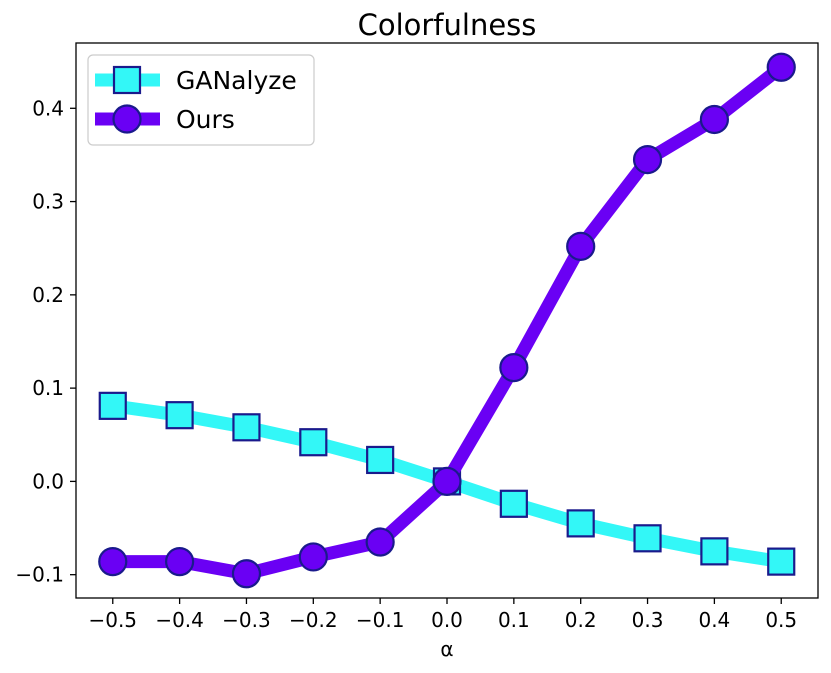  What do you see at coordinates (48, 108) in the screenshot?
I see `y-tick-label: 0.4` at bounding box center [48, 108].